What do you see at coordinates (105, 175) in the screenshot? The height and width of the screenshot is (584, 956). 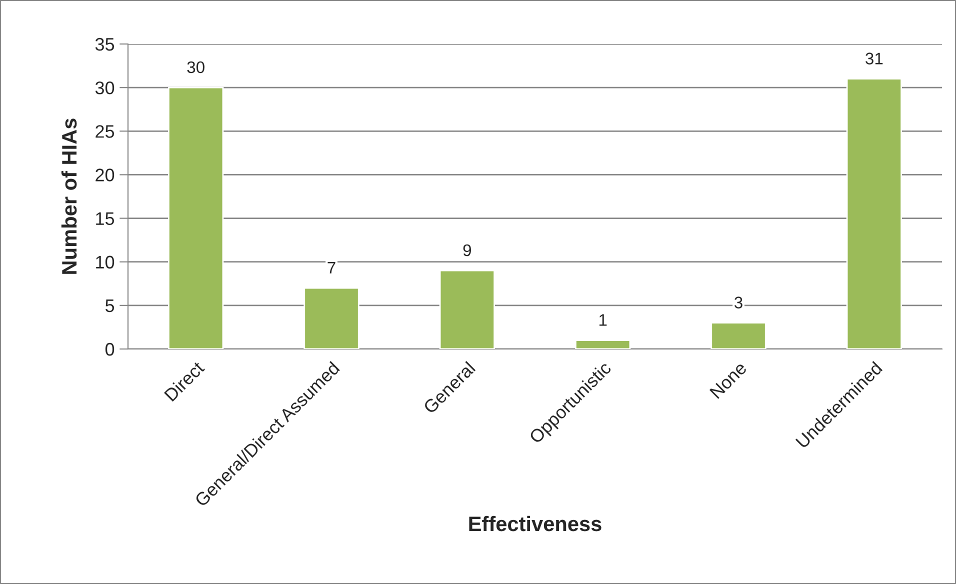 I see `y-tick-label: 20` at bounding box center [105, 175].